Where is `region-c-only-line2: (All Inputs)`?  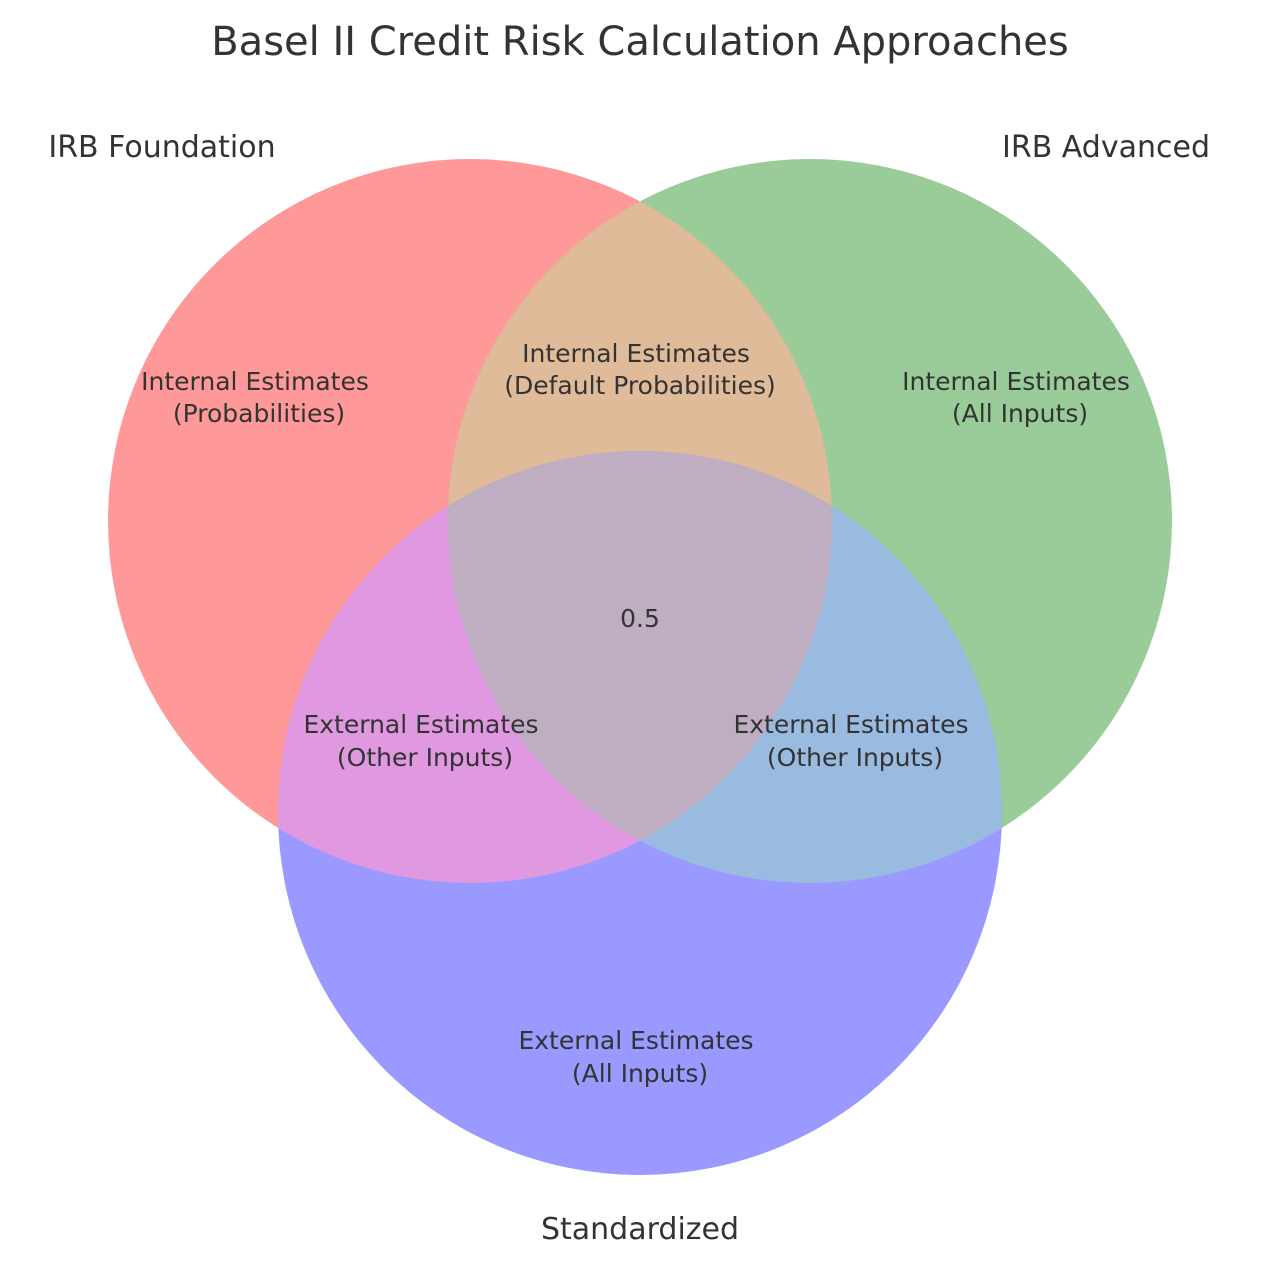 region-c-only-line2: (All Inputs) is located at coordinates (640, 1073).